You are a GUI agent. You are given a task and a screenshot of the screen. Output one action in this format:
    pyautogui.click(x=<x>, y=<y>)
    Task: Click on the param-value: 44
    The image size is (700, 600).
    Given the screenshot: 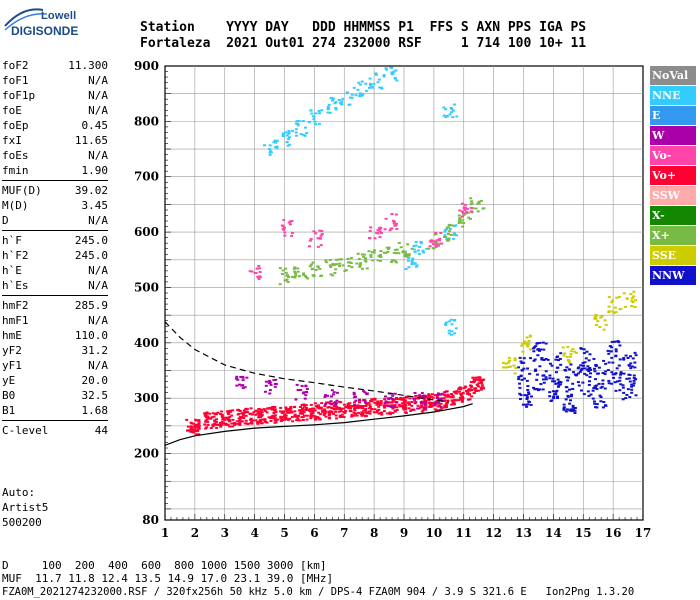 What is the action you would take?
    pyautogui.click(x=101, y=430)
    